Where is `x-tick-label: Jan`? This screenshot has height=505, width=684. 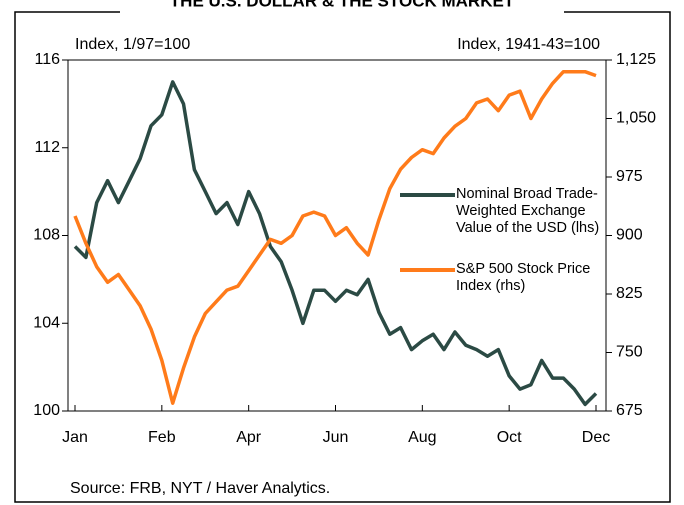
x-tick-label: Jan is located at coordinates (75, 437).